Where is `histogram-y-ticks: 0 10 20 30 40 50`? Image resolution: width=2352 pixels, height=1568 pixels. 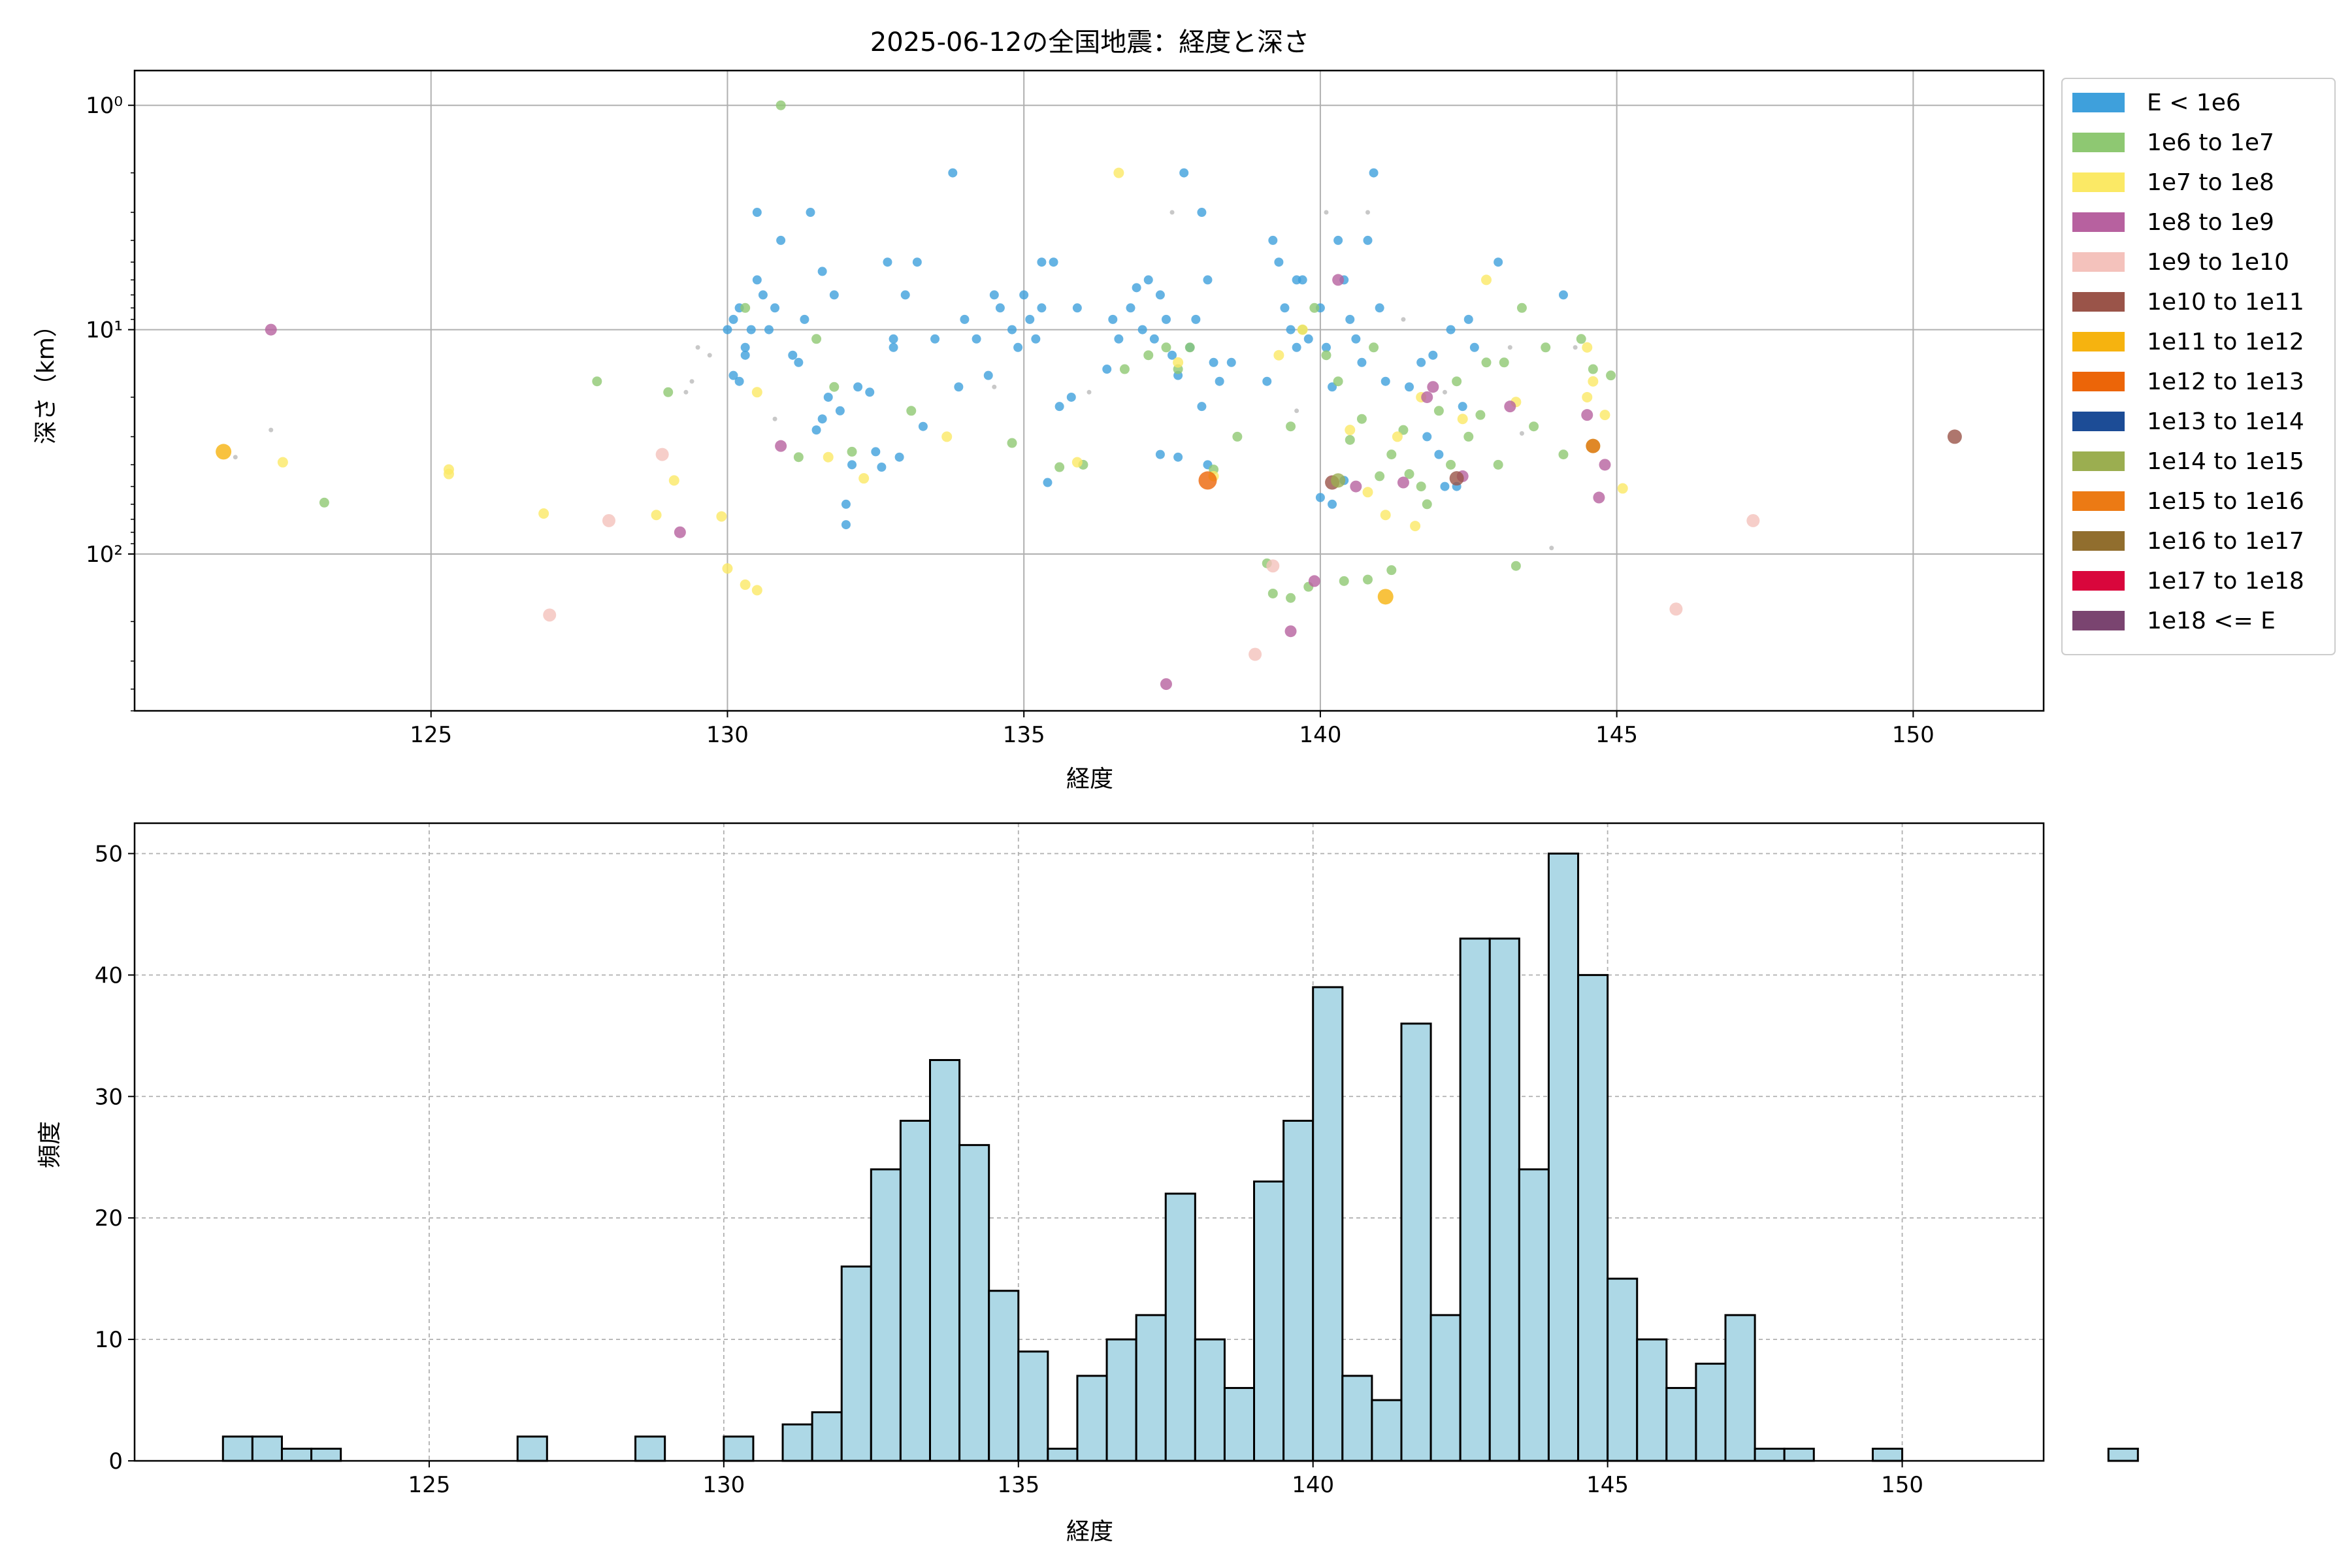
histogram-y-ticks: 0 10 20 30 40 50 is located at coordinates (115, 1158).